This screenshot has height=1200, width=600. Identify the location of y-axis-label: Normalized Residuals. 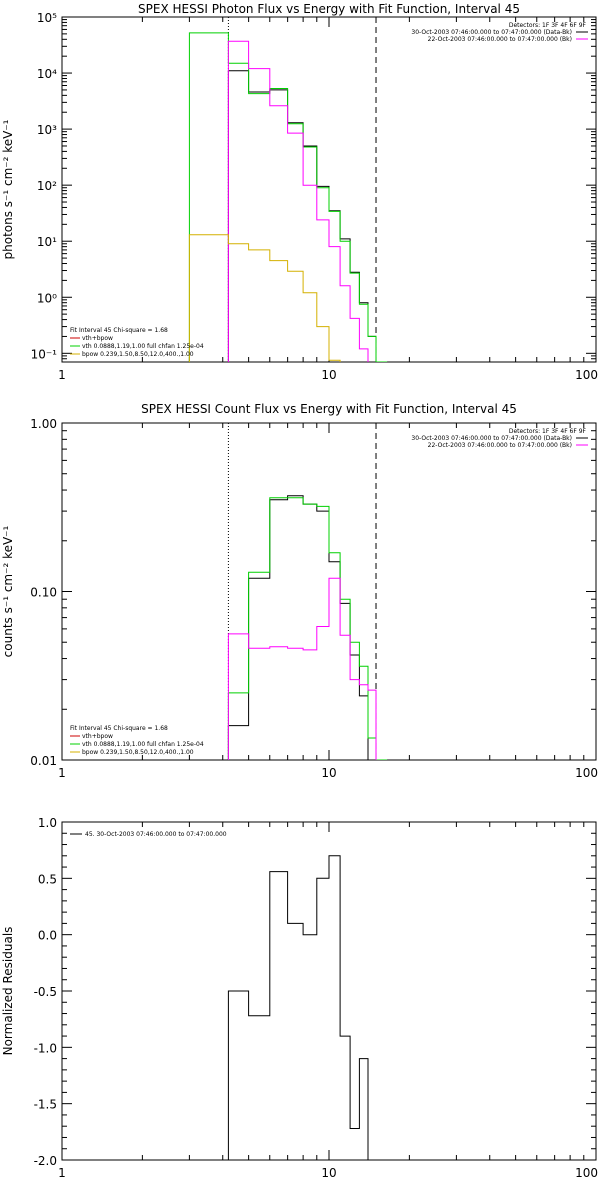
(8, 991).